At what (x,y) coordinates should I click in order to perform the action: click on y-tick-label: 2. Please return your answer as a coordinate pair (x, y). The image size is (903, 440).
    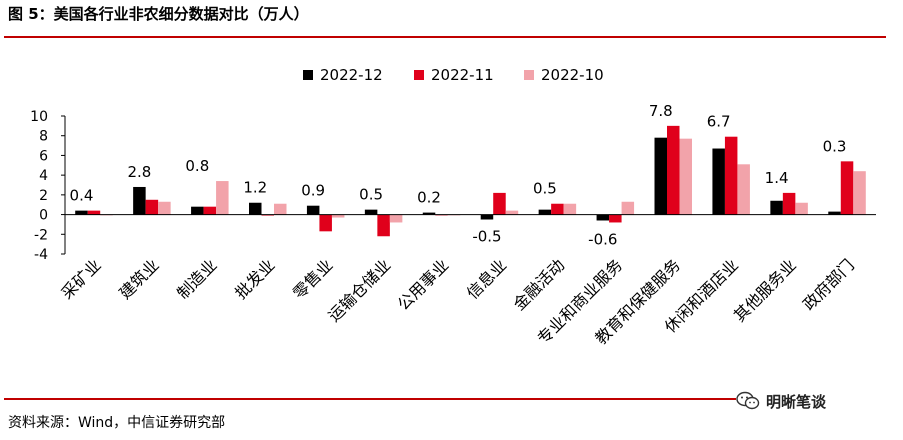
    Looking at the image, I should click on (43, 196).